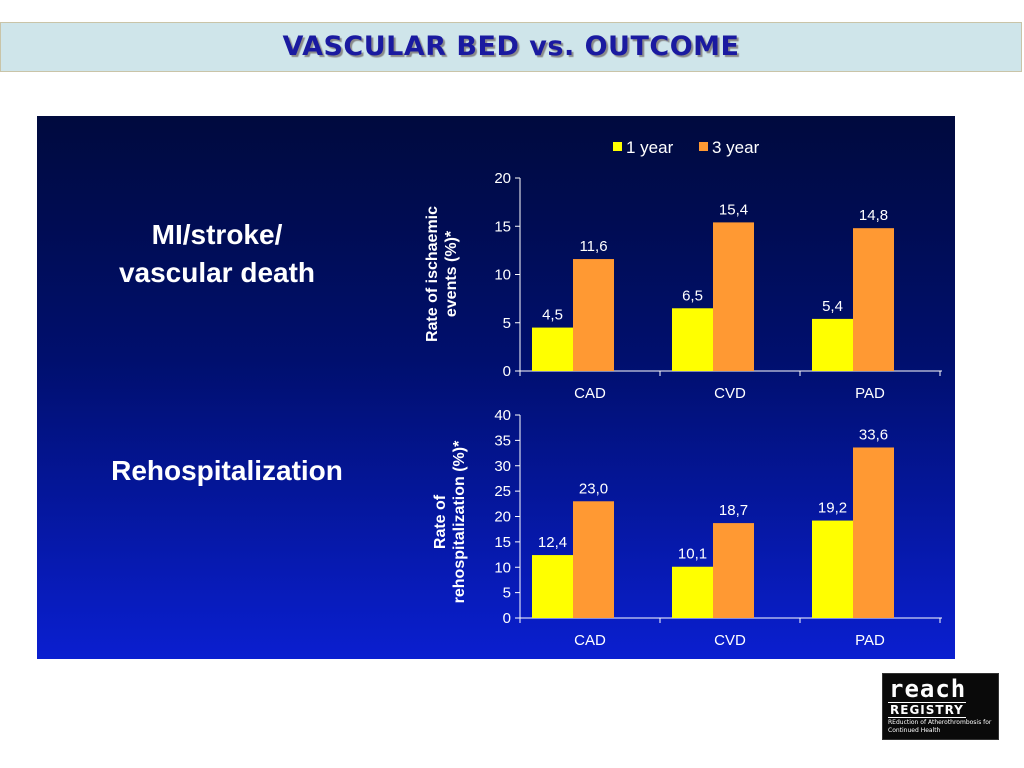  Describe the element at coordinates (451, 273) in the screenshot. I see `y-axis-label-line: events (%)*` at that location.